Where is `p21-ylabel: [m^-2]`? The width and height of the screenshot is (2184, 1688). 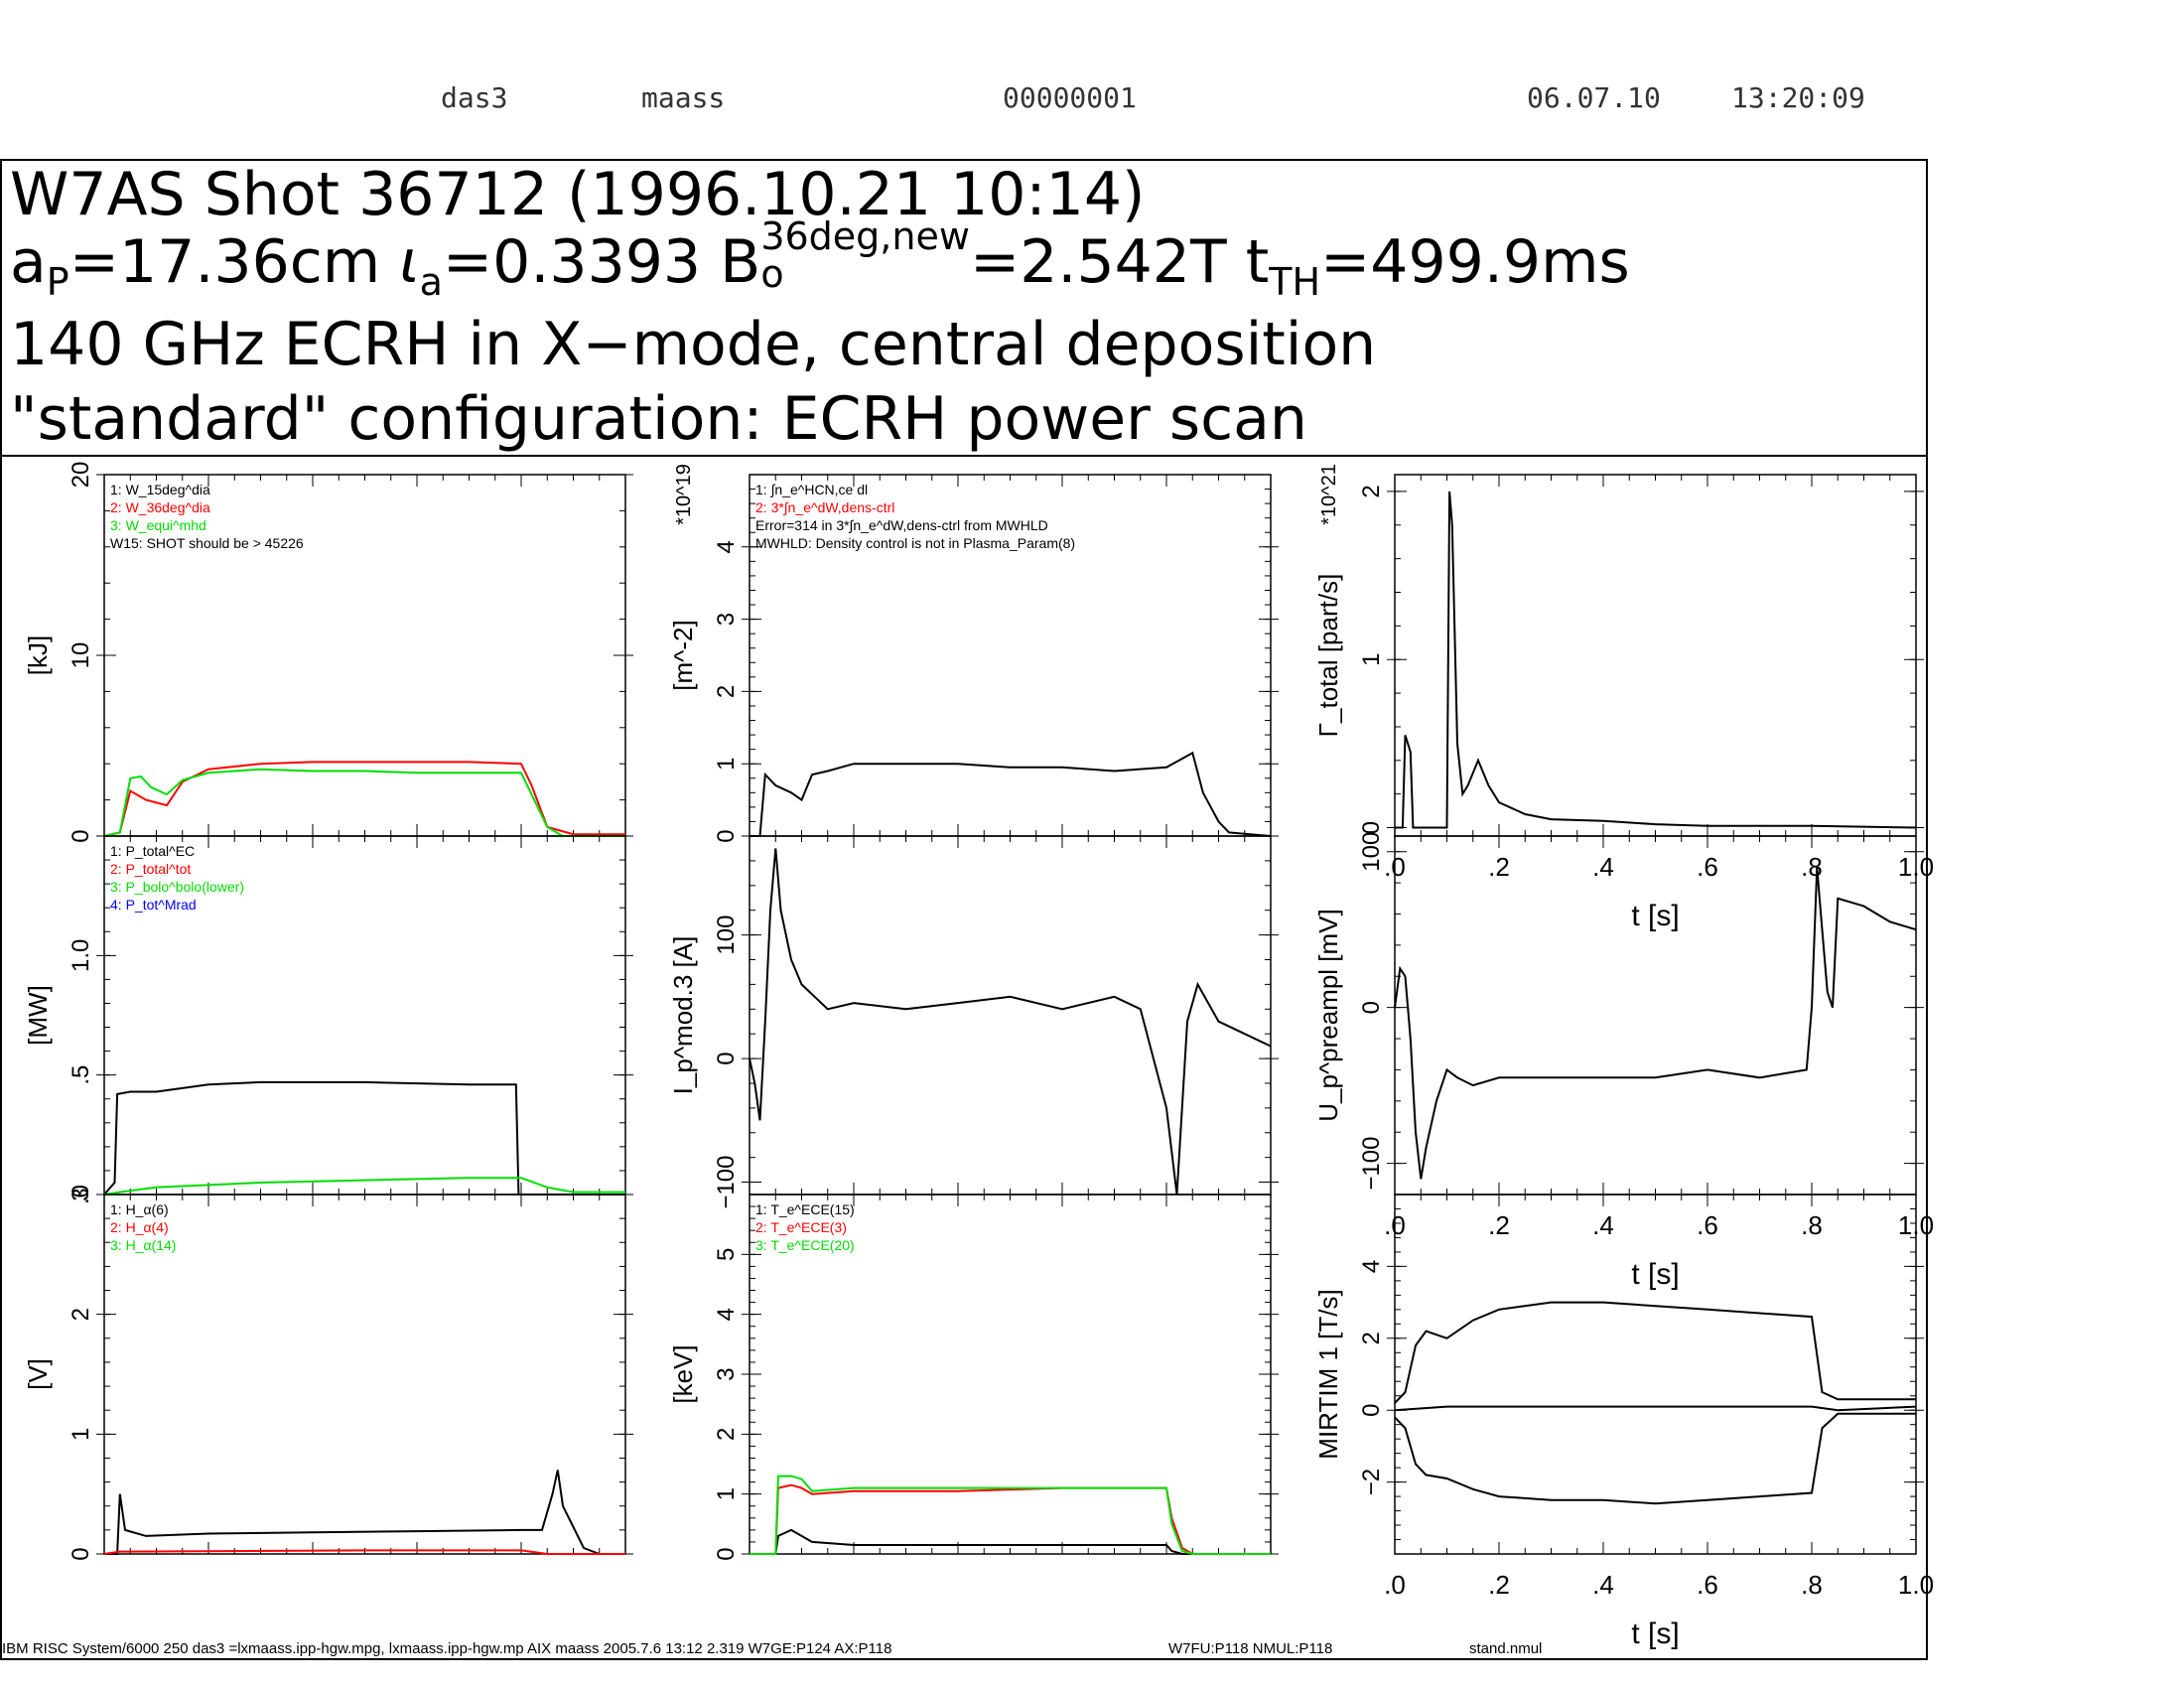
p21-ylabel: [m^-2] is located at coordinates (683, 655).